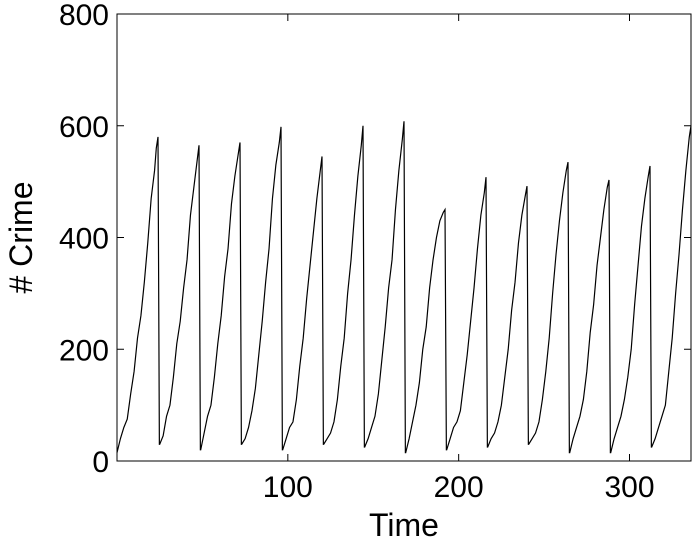  I want to click on x-tick-label: 100, so click(288, 487).